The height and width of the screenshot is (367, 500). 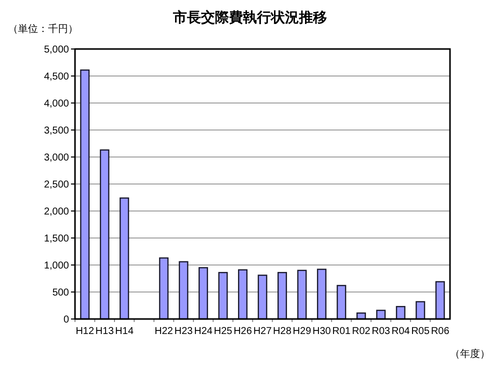 I want to click on y-tick-label: 3,000, so click(x=57, y=158).